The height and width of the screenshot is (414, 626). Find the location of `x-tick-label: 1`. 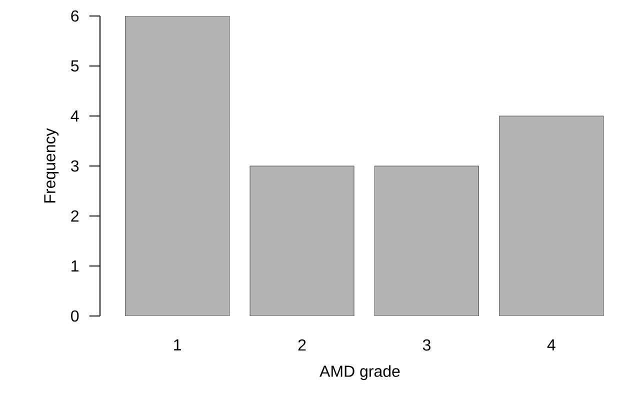

x-tick-label: 1 is located at coordinates (177, 344).